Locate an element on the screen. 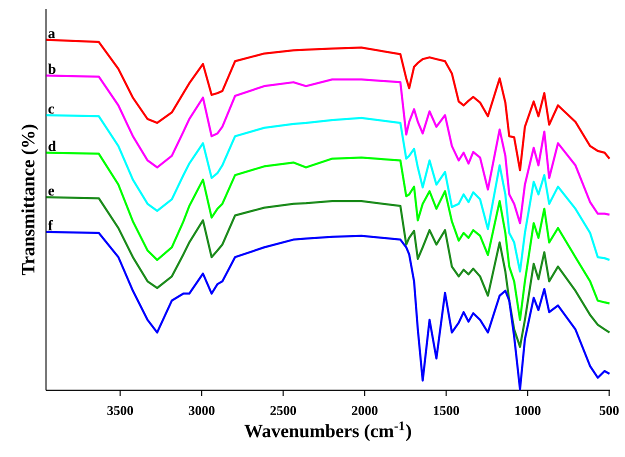 The height and width of the screenshot is (457, 625). series-label: b is located at coordinates (52, 69).